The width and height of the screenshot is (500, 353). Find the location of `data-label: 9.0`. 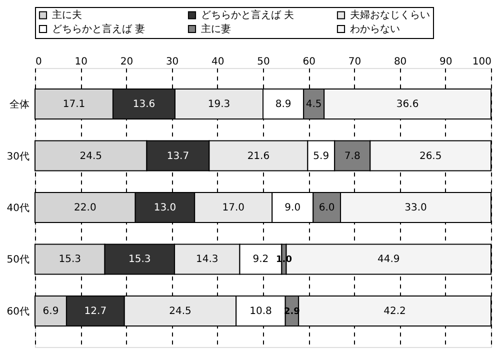

data-label: 9.0 is located at coordinates (292, 208).